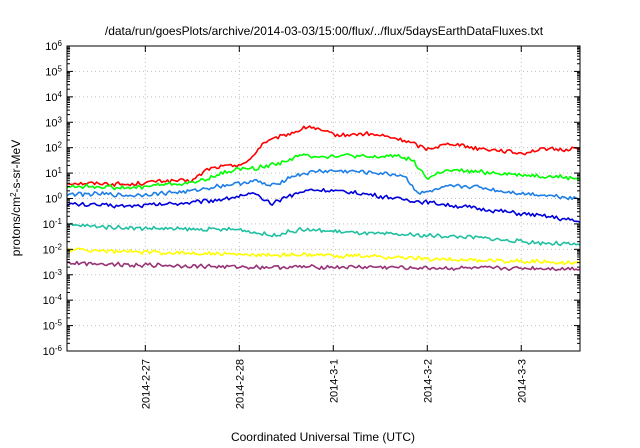 This screenshot has height=448, width=640. Describe the element at coordinates (240, 384) in the screenshot. I see `x-tick-label: 2014-2-28` at that location.